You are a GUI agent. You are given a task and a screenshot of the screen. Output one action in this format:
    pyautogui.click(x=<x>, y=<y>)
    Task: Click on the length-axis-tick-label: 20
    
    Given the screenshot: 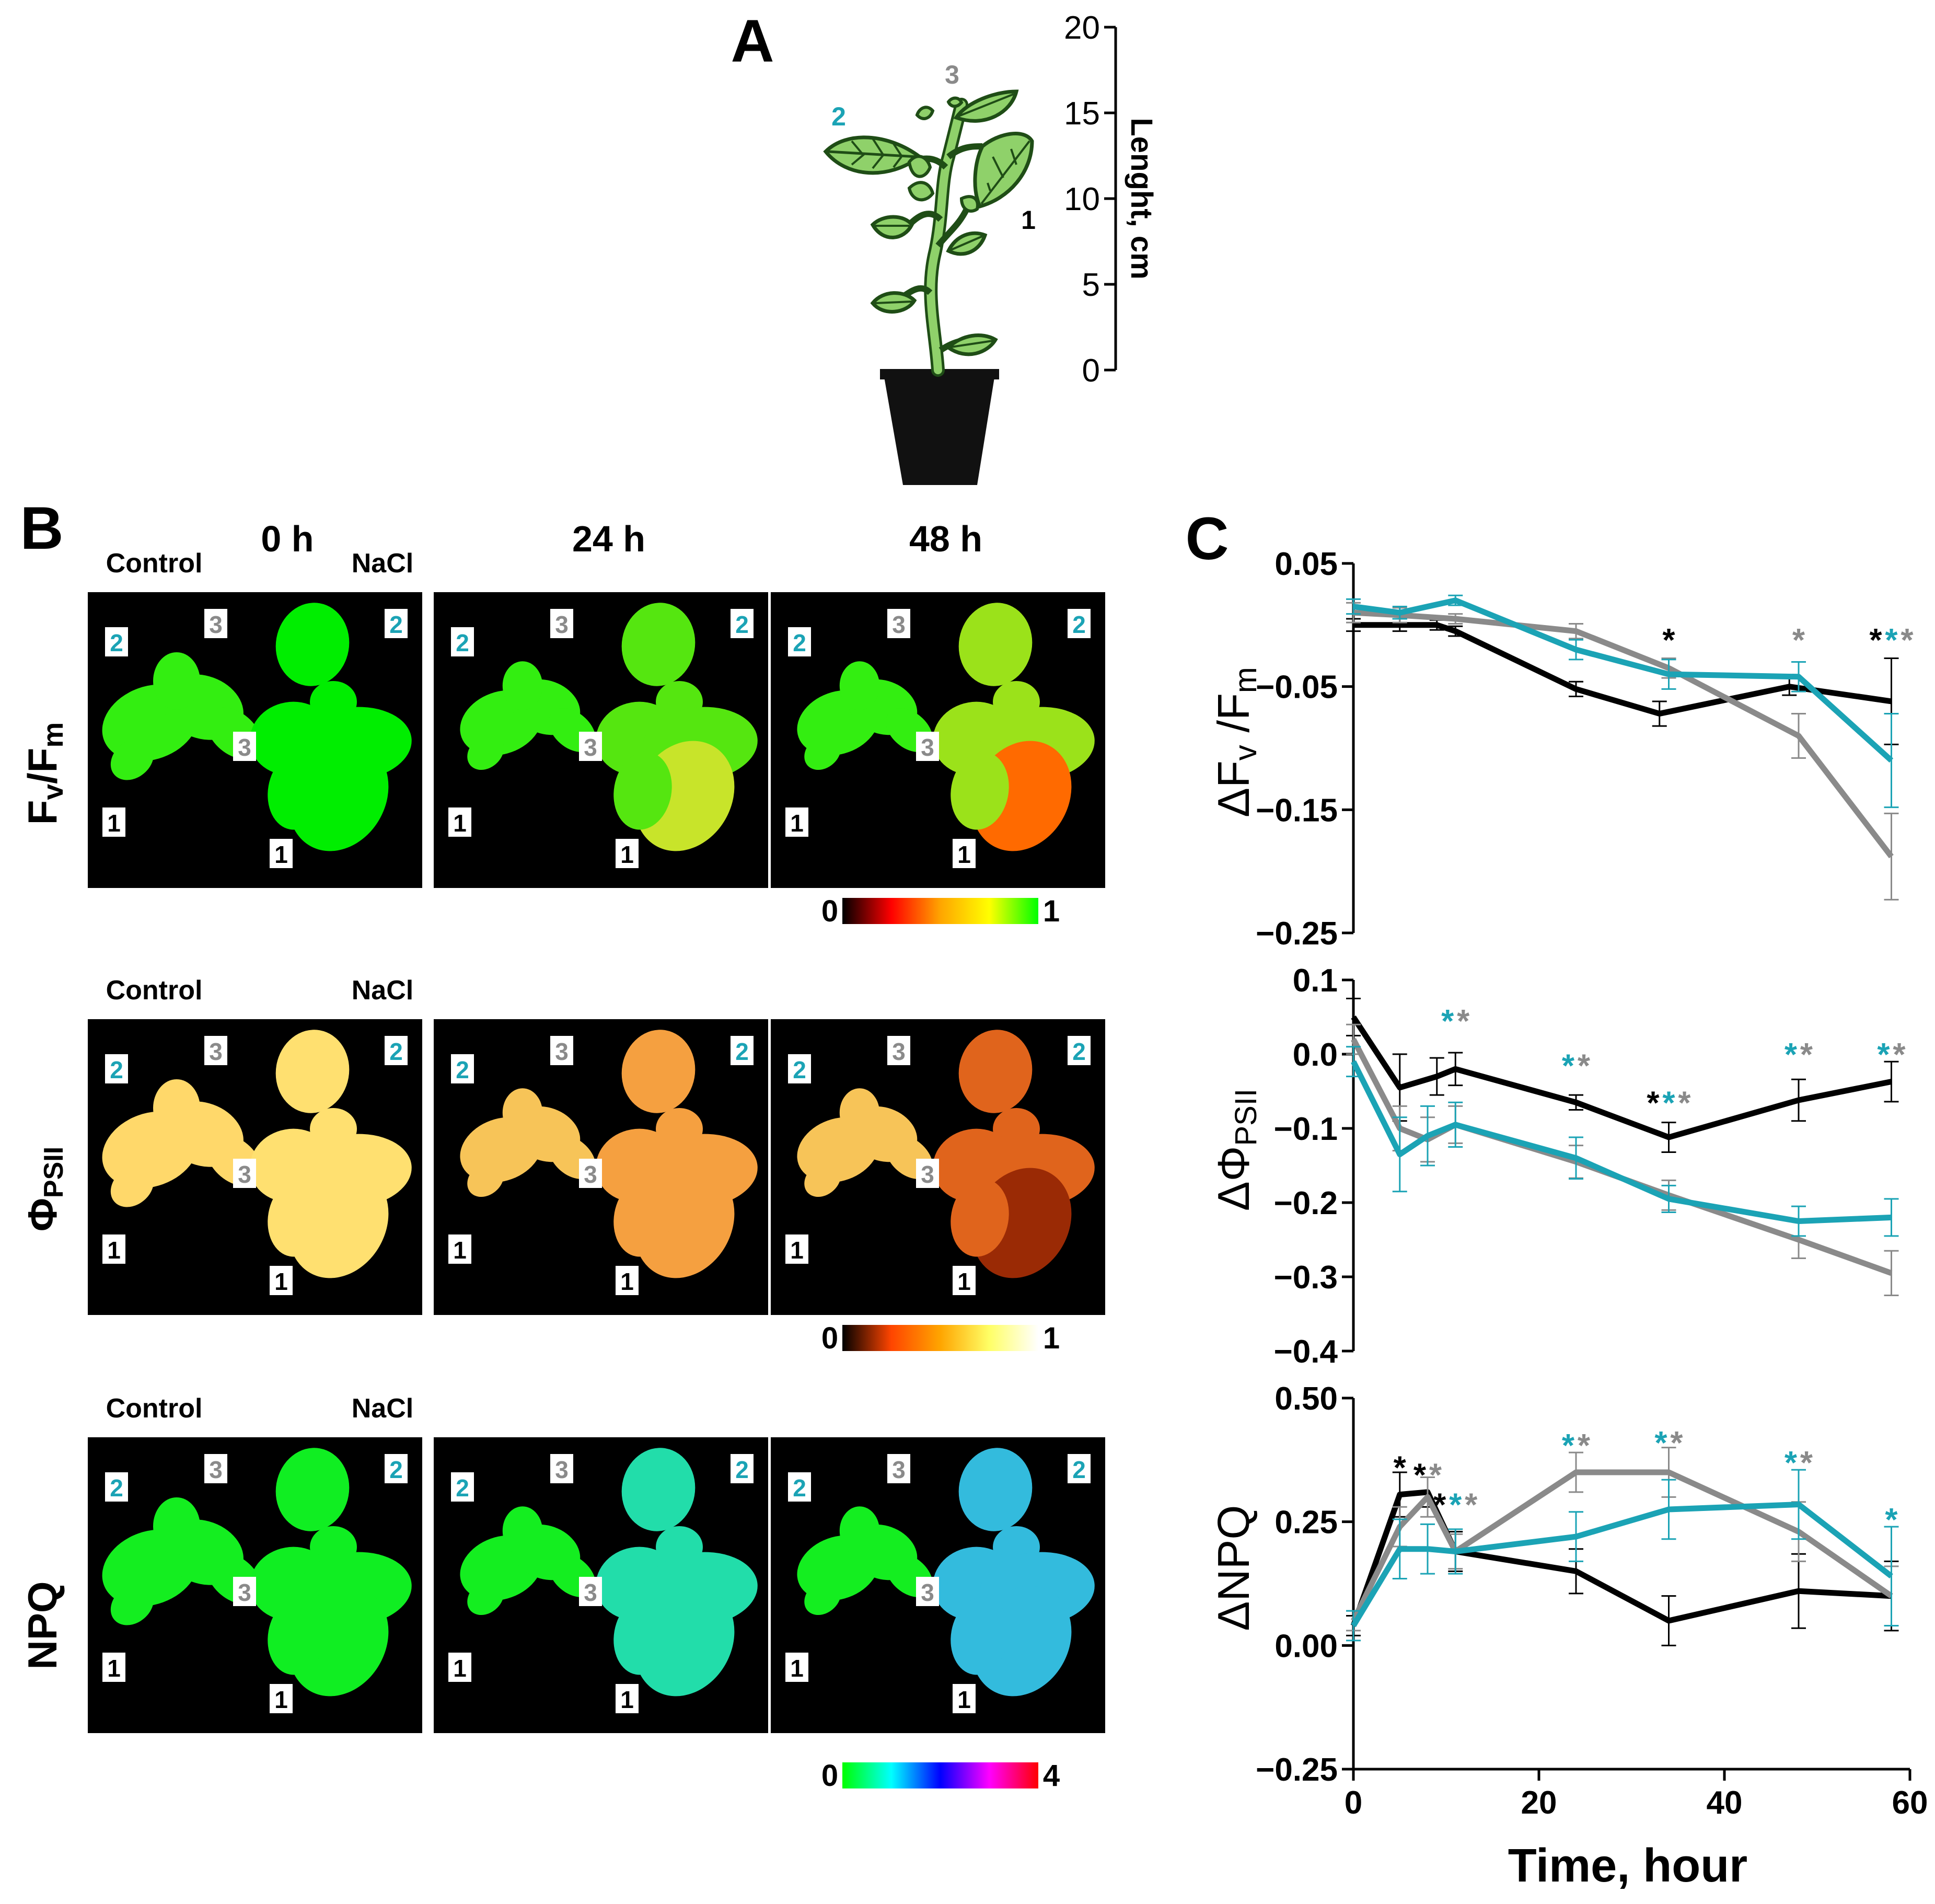 What is the action you would take?
    pyautogui.click(x=1082, y=28)
    